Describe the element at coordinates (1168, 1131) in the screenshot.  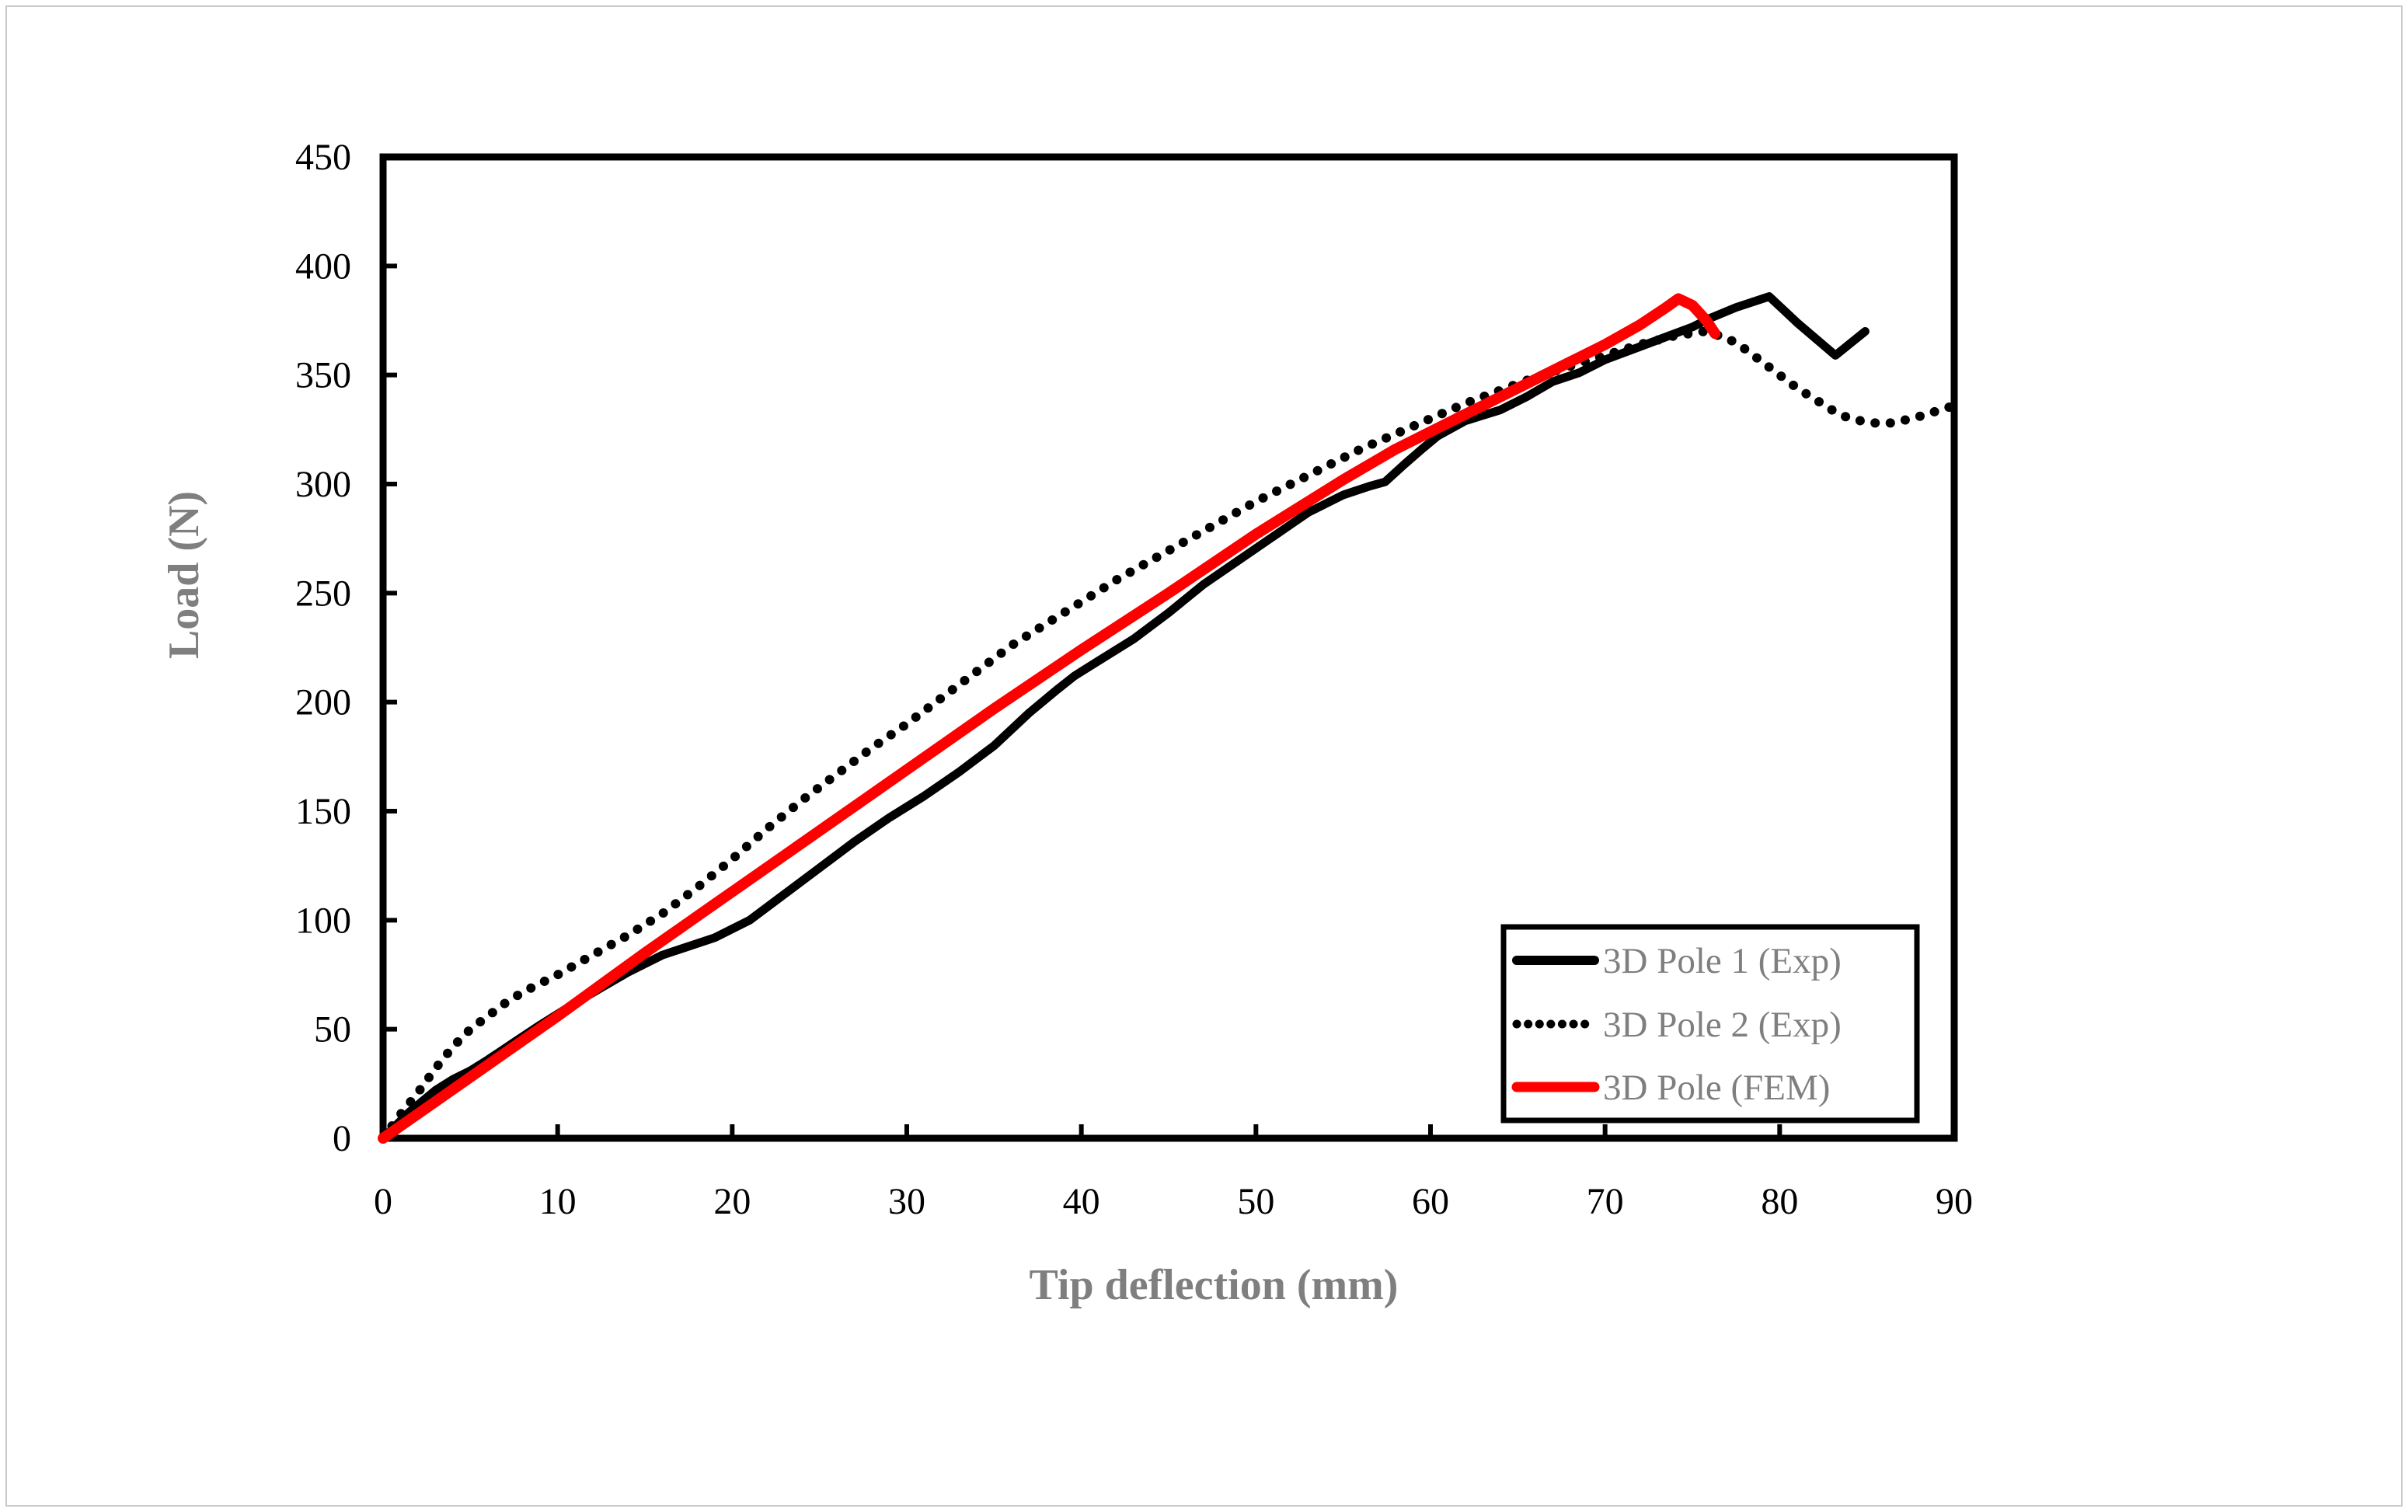
I see `x-axis-ticks` at that location.